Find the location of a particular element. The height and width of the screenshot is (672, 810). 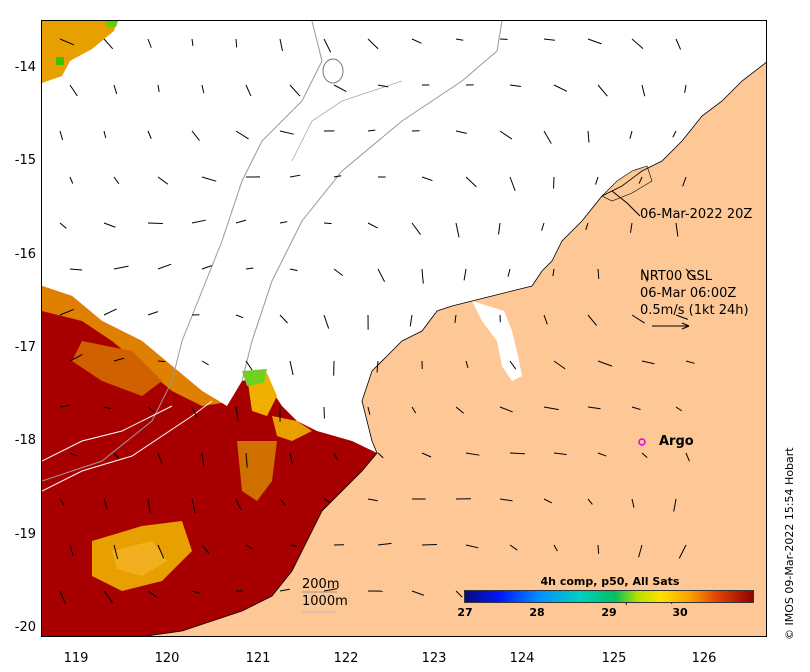

sst-warm-fringe is located at coordinates (132, 346).